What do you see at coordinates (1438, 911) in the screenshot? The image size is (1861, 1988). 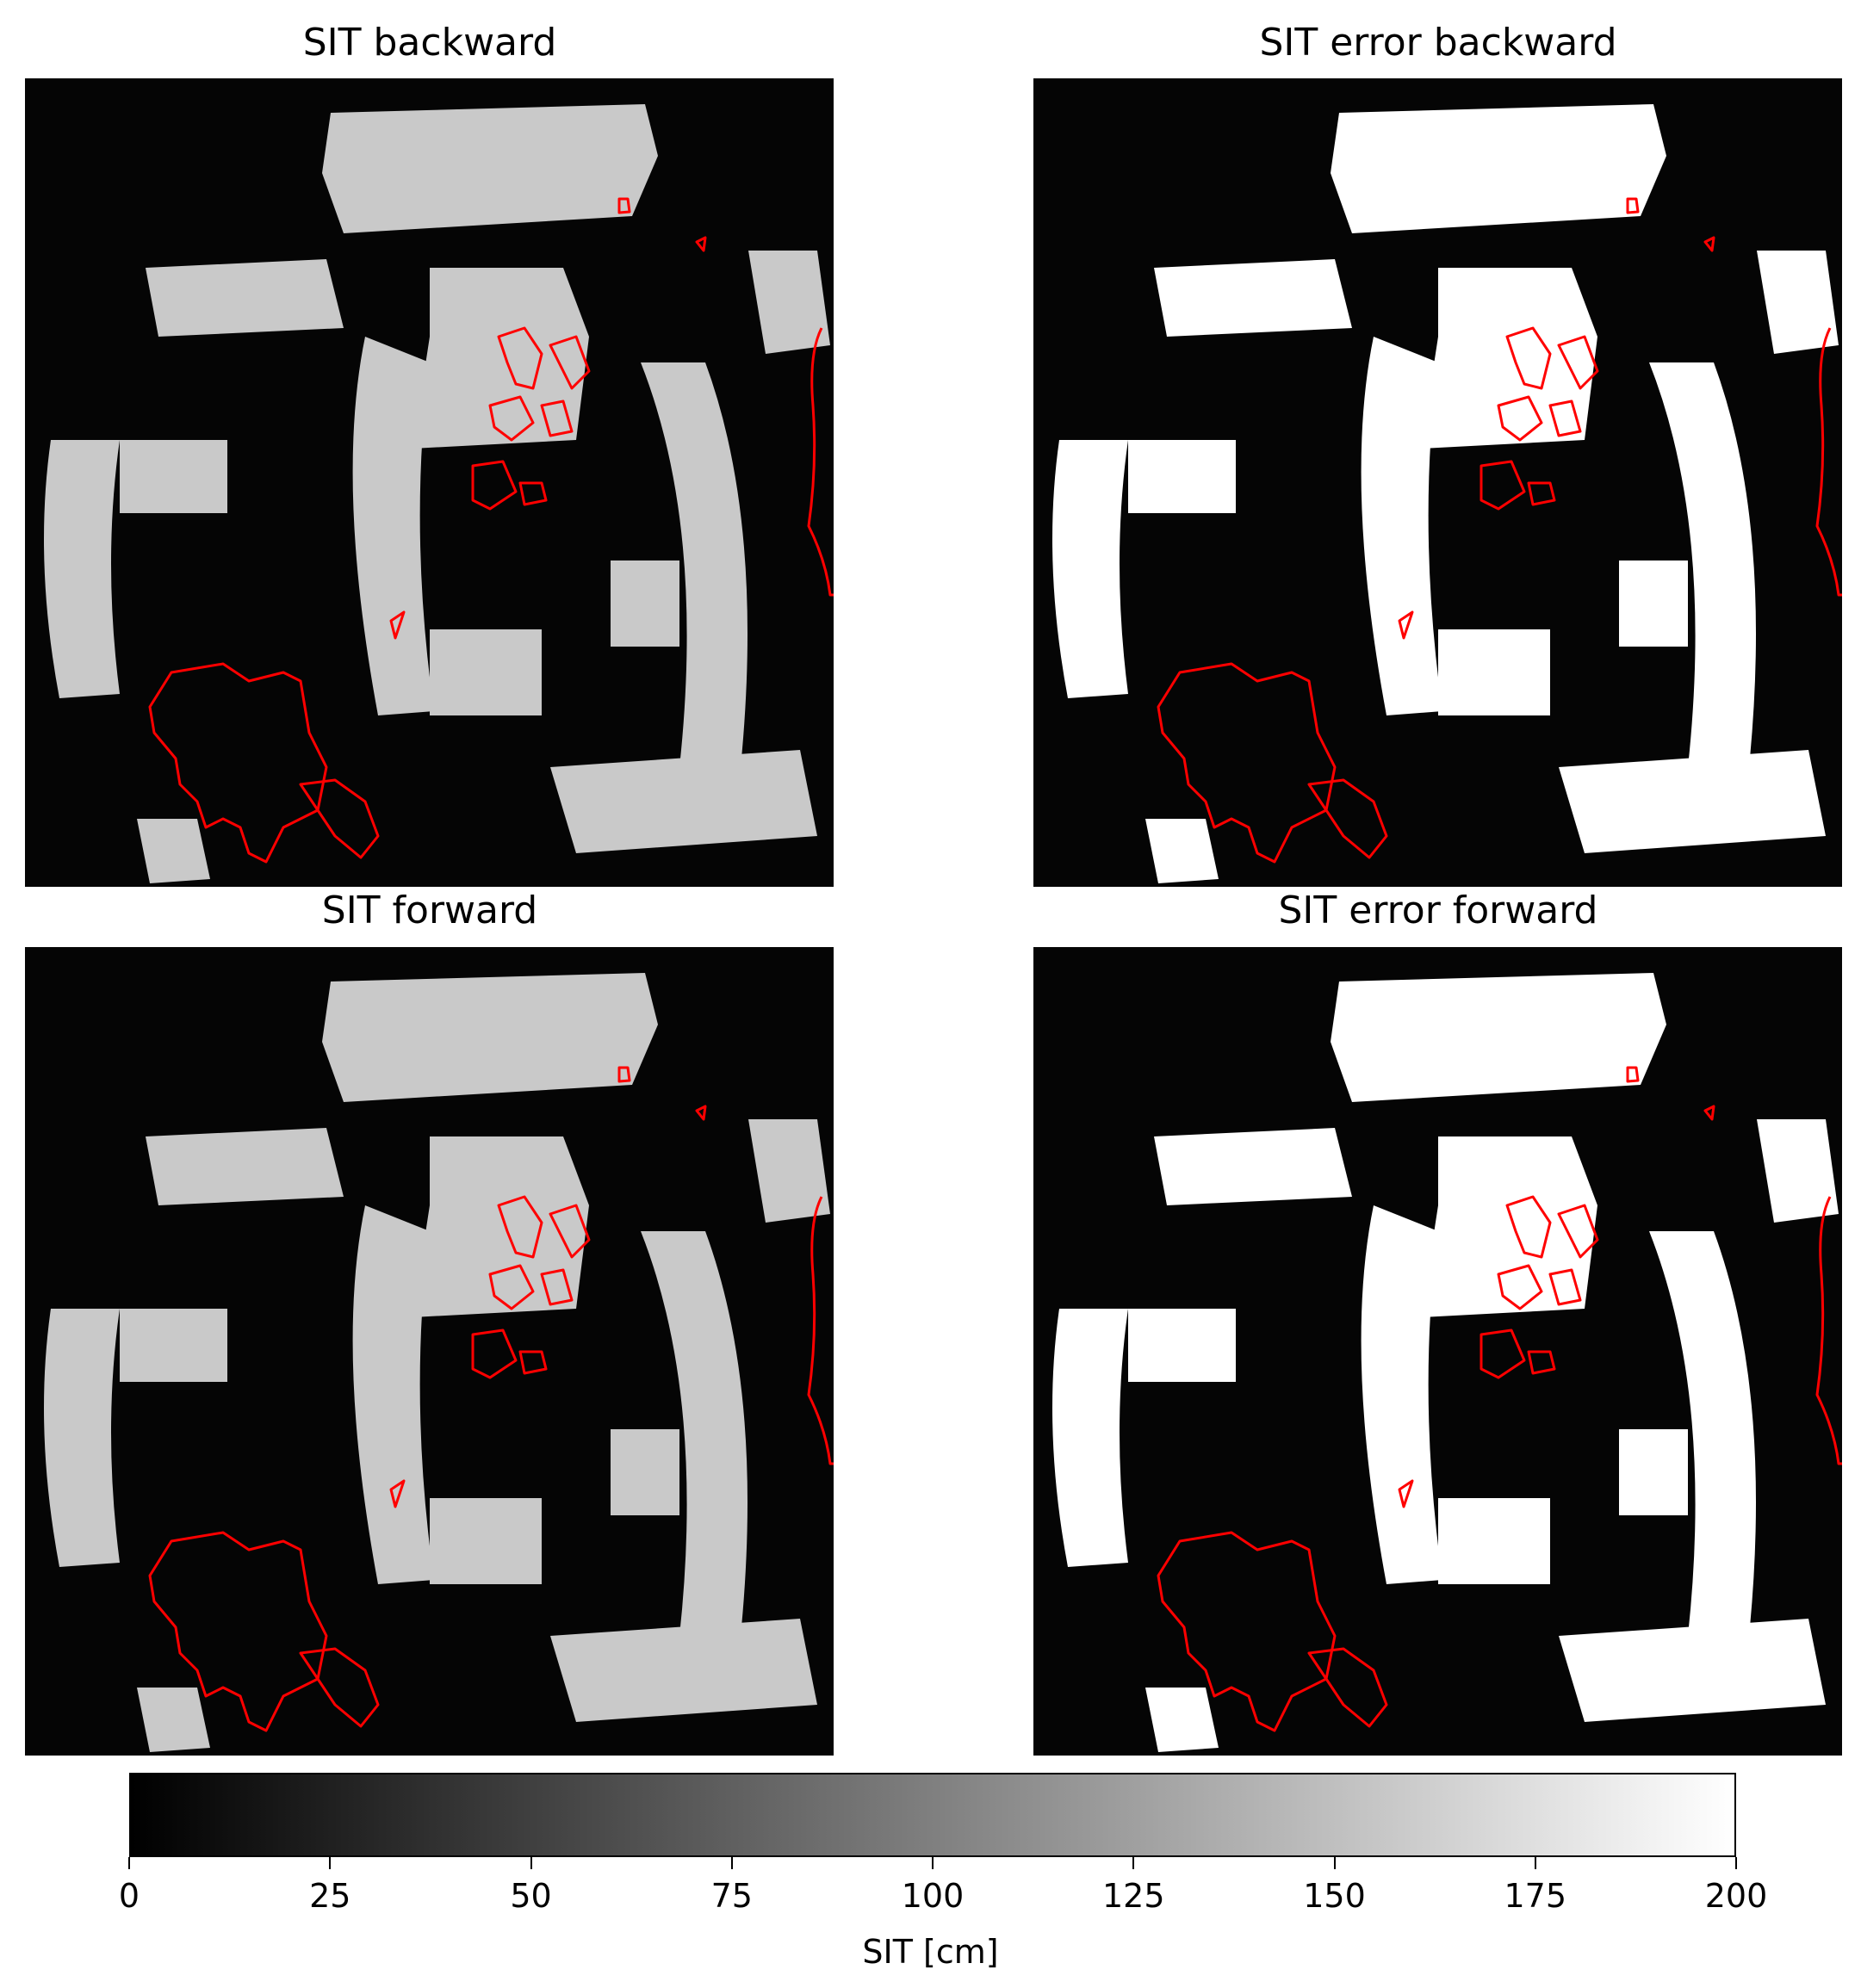 I see `panel-title-sit-error-forward: SIT error forward` at bounding box center [1438, 911].